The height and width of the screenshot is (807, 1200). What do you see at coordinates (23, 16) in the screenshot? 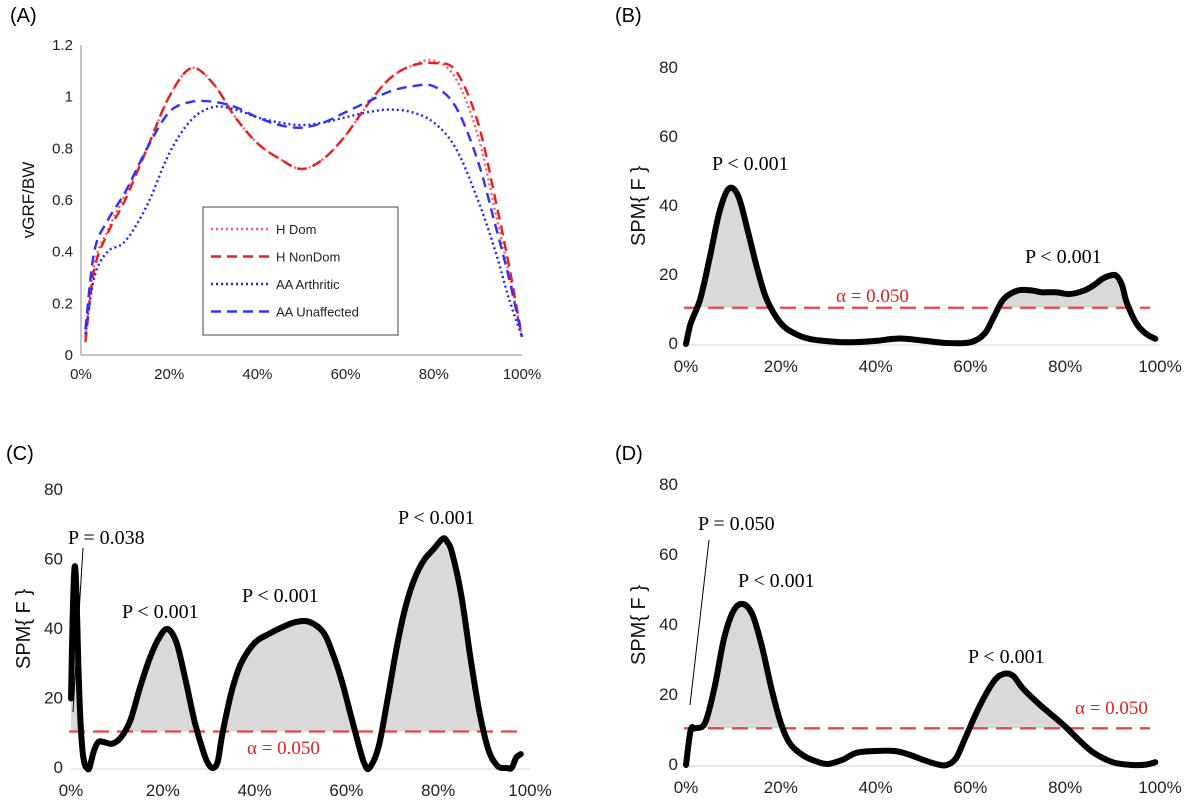
I see `panel-label: (A)` at bounding box center [23, 16].